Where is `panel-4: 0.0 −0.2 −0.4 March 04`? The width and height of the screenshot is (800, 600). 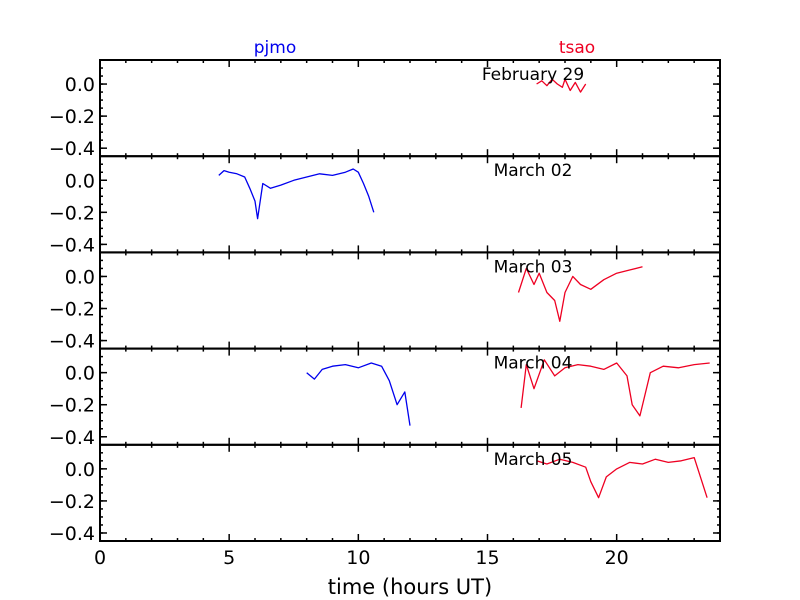
panel-4: 0.0 −0.2 −0.4 March 04 is located at coordinates (385, 398).